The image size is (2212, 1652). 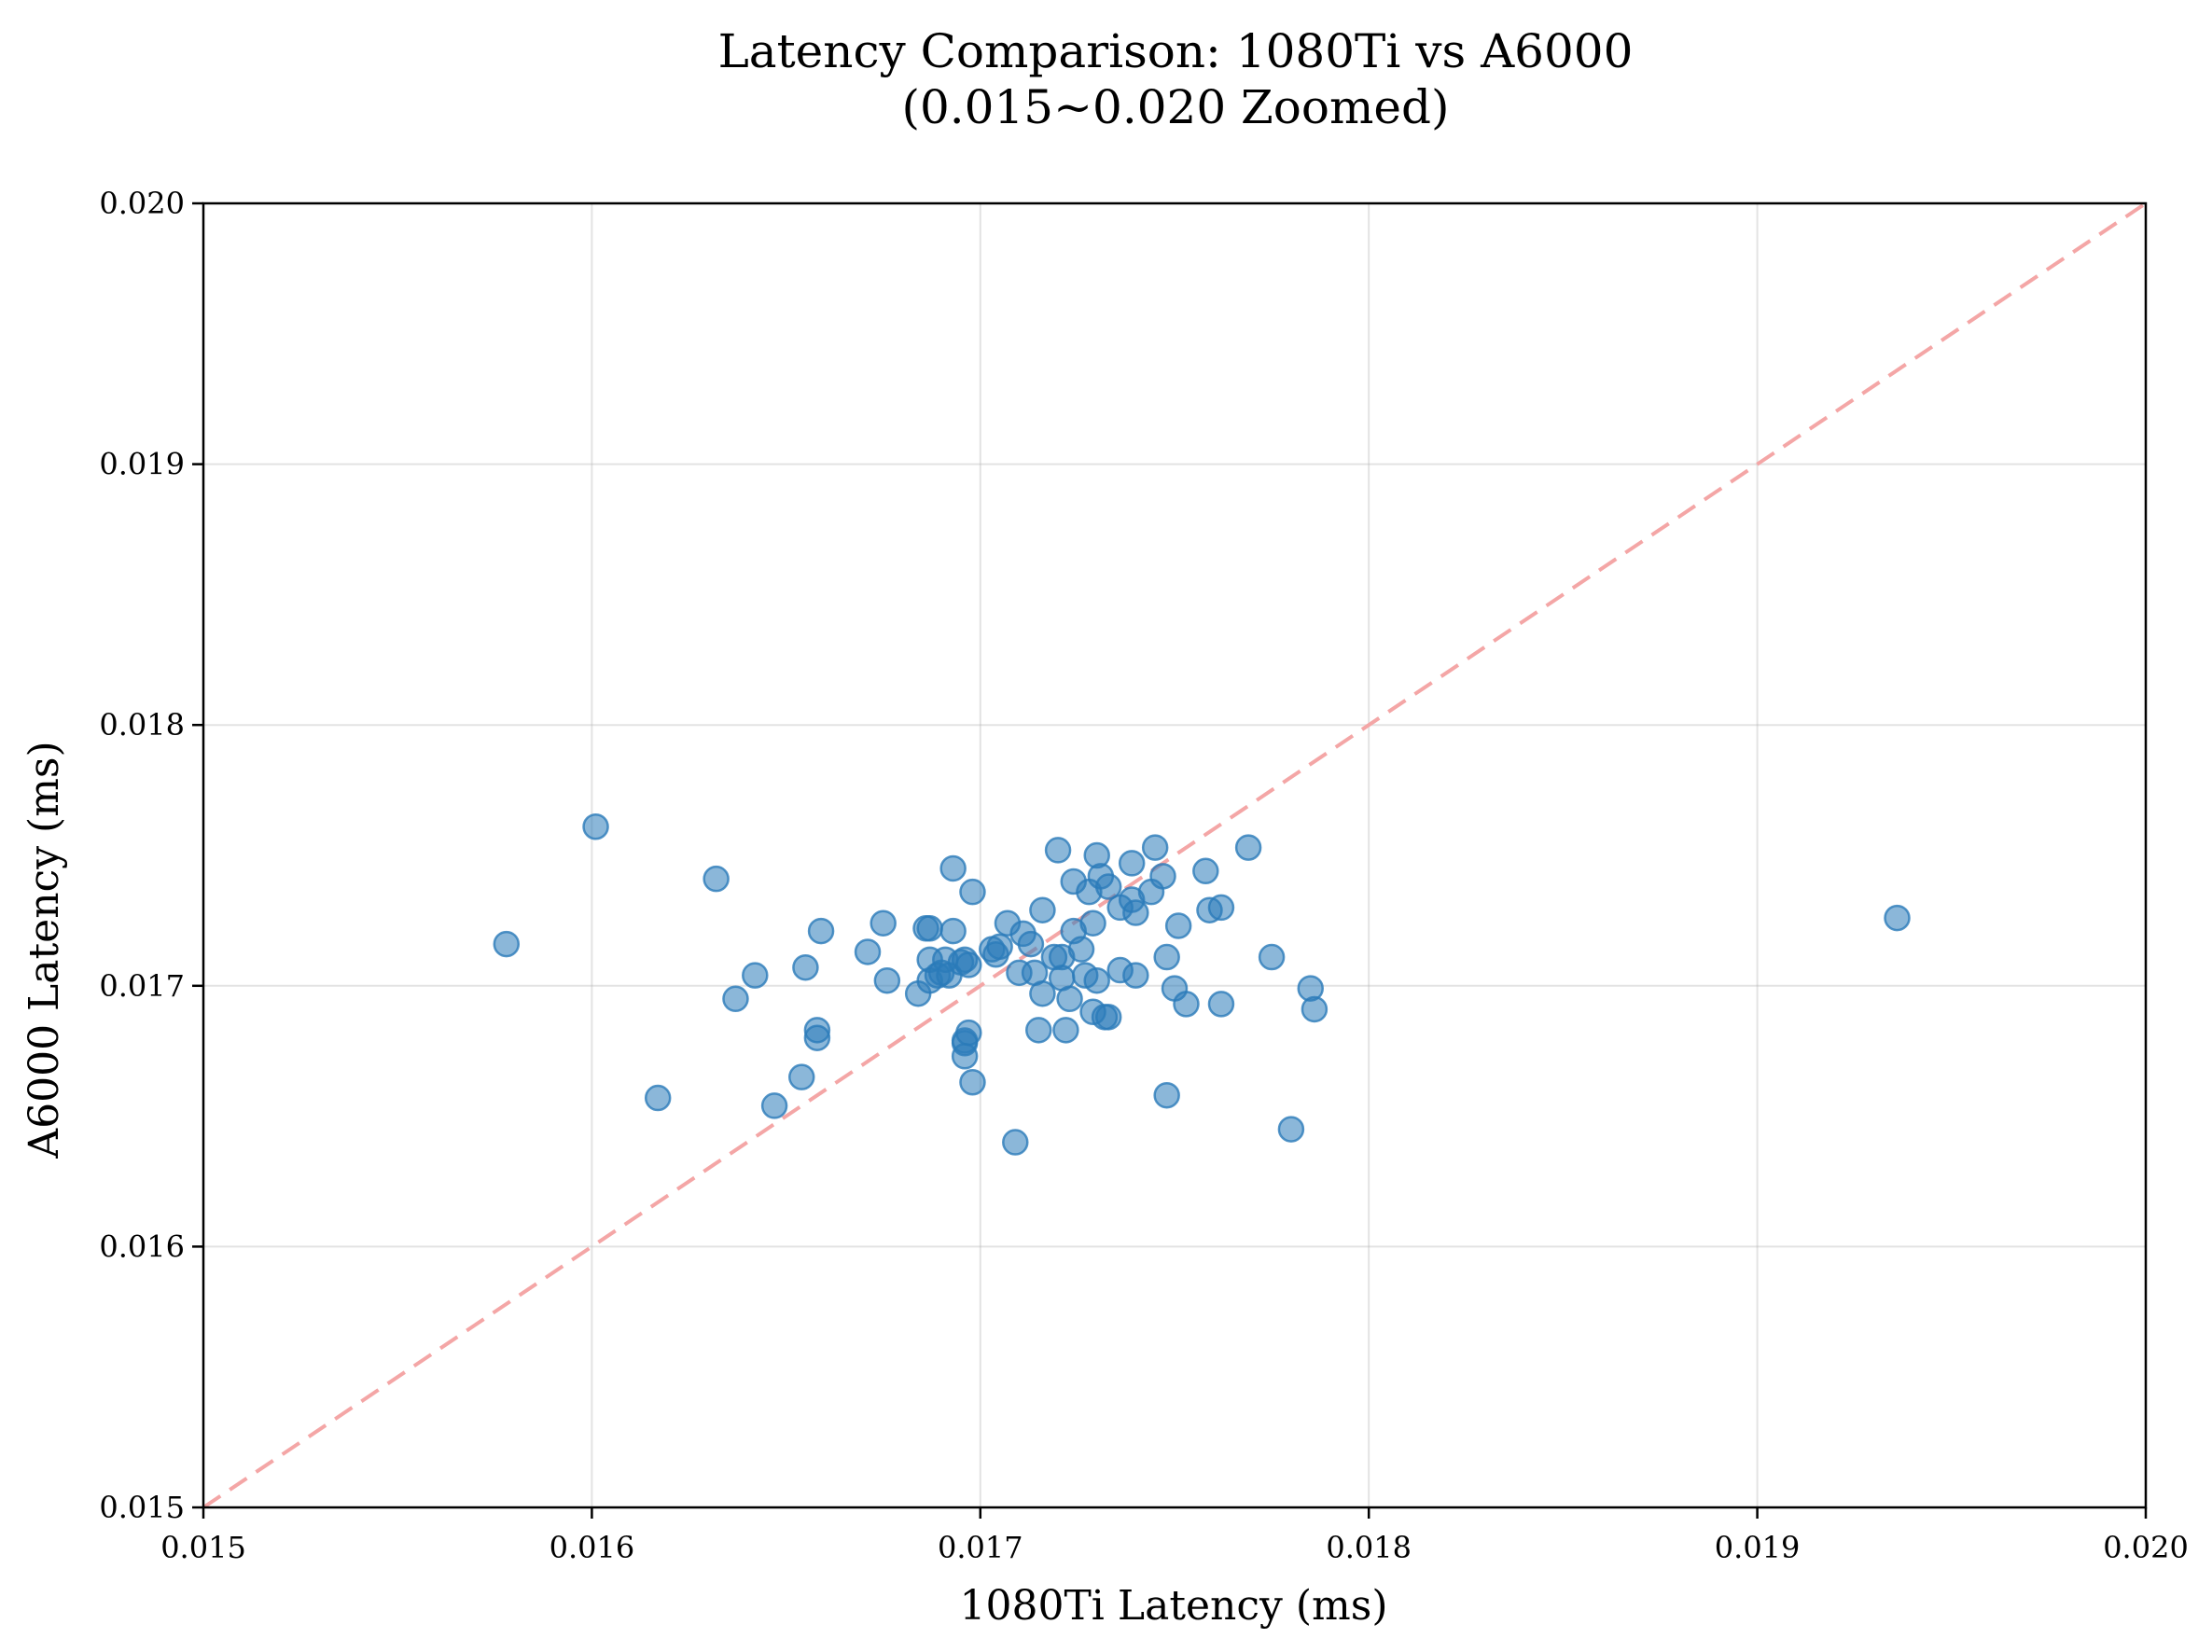 I want to click on y-tick-label: 0.016, so click(x=142, y=1246).